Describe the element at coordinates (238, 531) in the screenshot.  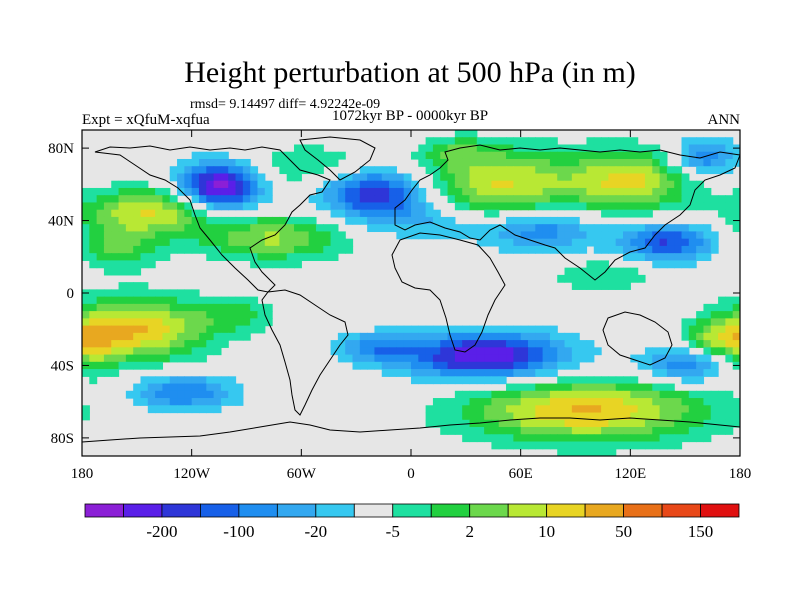
I see `colorbar-label: -100` at that location.